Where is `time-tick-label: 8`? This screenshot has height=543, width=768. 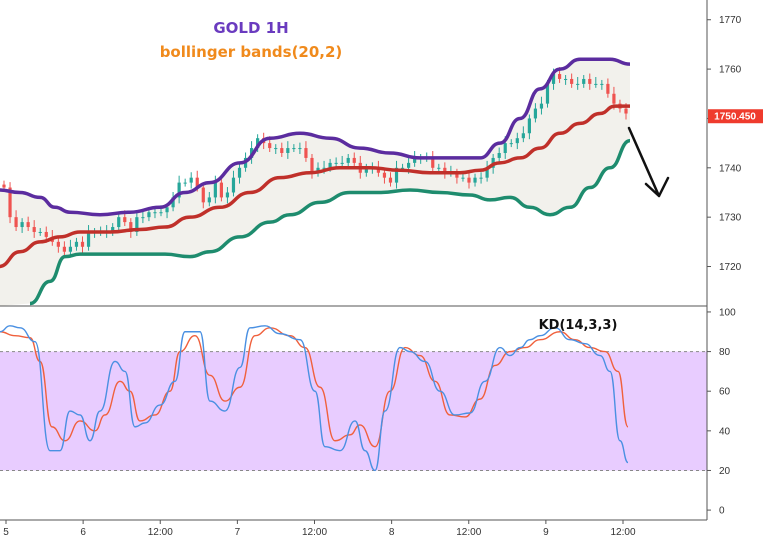 time-tick-label: 8 is located at coordinates (392, 532).